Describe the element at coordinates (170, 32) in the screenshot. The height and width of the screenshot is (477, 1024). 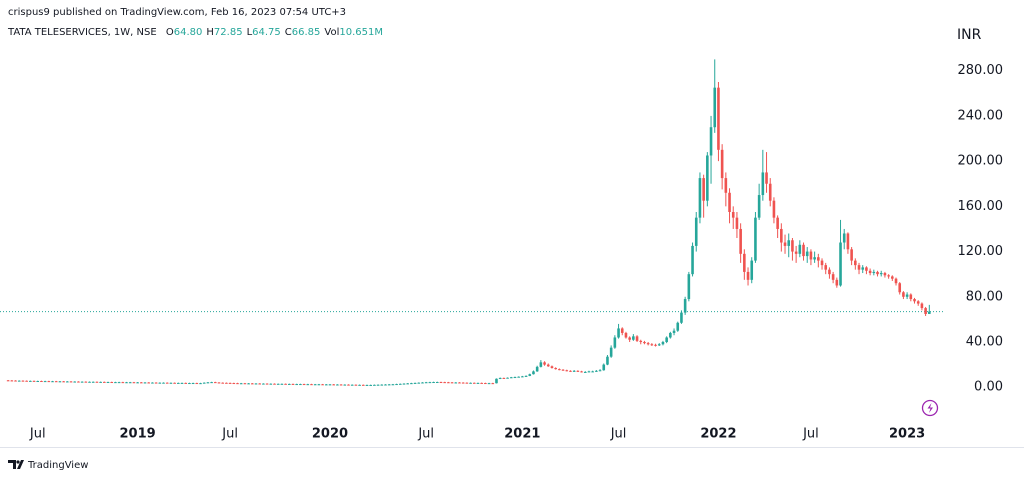
I see `ohlc-label: O` at that location.